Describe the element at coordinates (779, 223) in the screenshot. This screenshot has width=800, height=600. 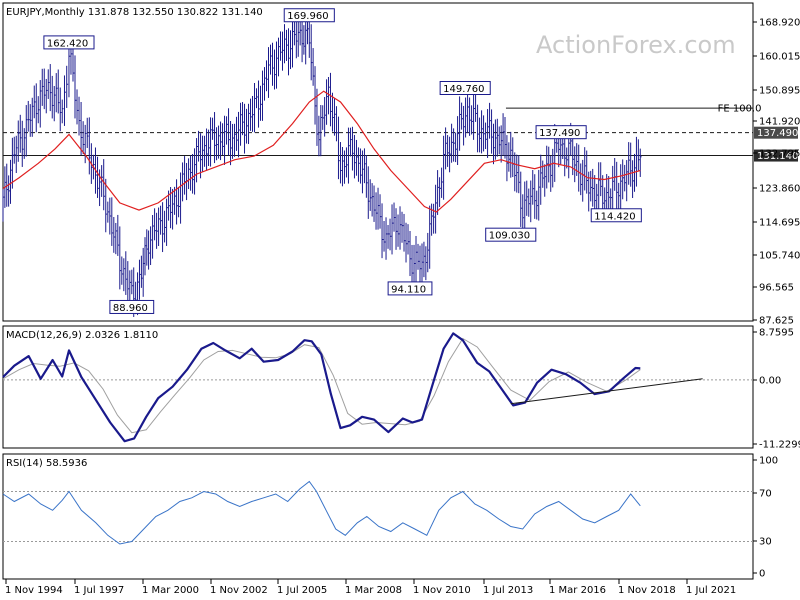
I see `price-y-tick-label: 114.695` at that location.